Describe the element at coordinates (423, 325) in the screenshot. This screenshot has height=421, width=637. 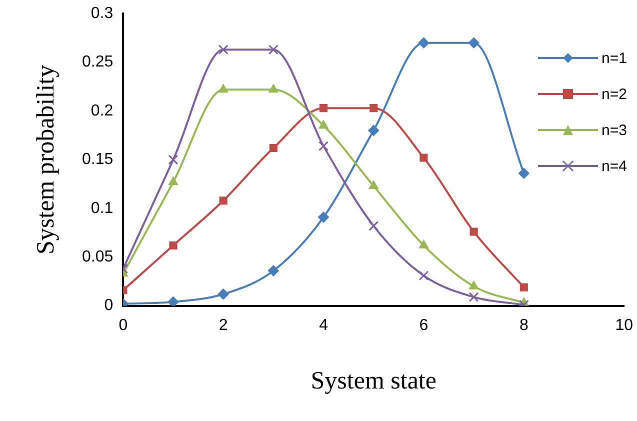
I see `x-tick-label: 6` at that location.